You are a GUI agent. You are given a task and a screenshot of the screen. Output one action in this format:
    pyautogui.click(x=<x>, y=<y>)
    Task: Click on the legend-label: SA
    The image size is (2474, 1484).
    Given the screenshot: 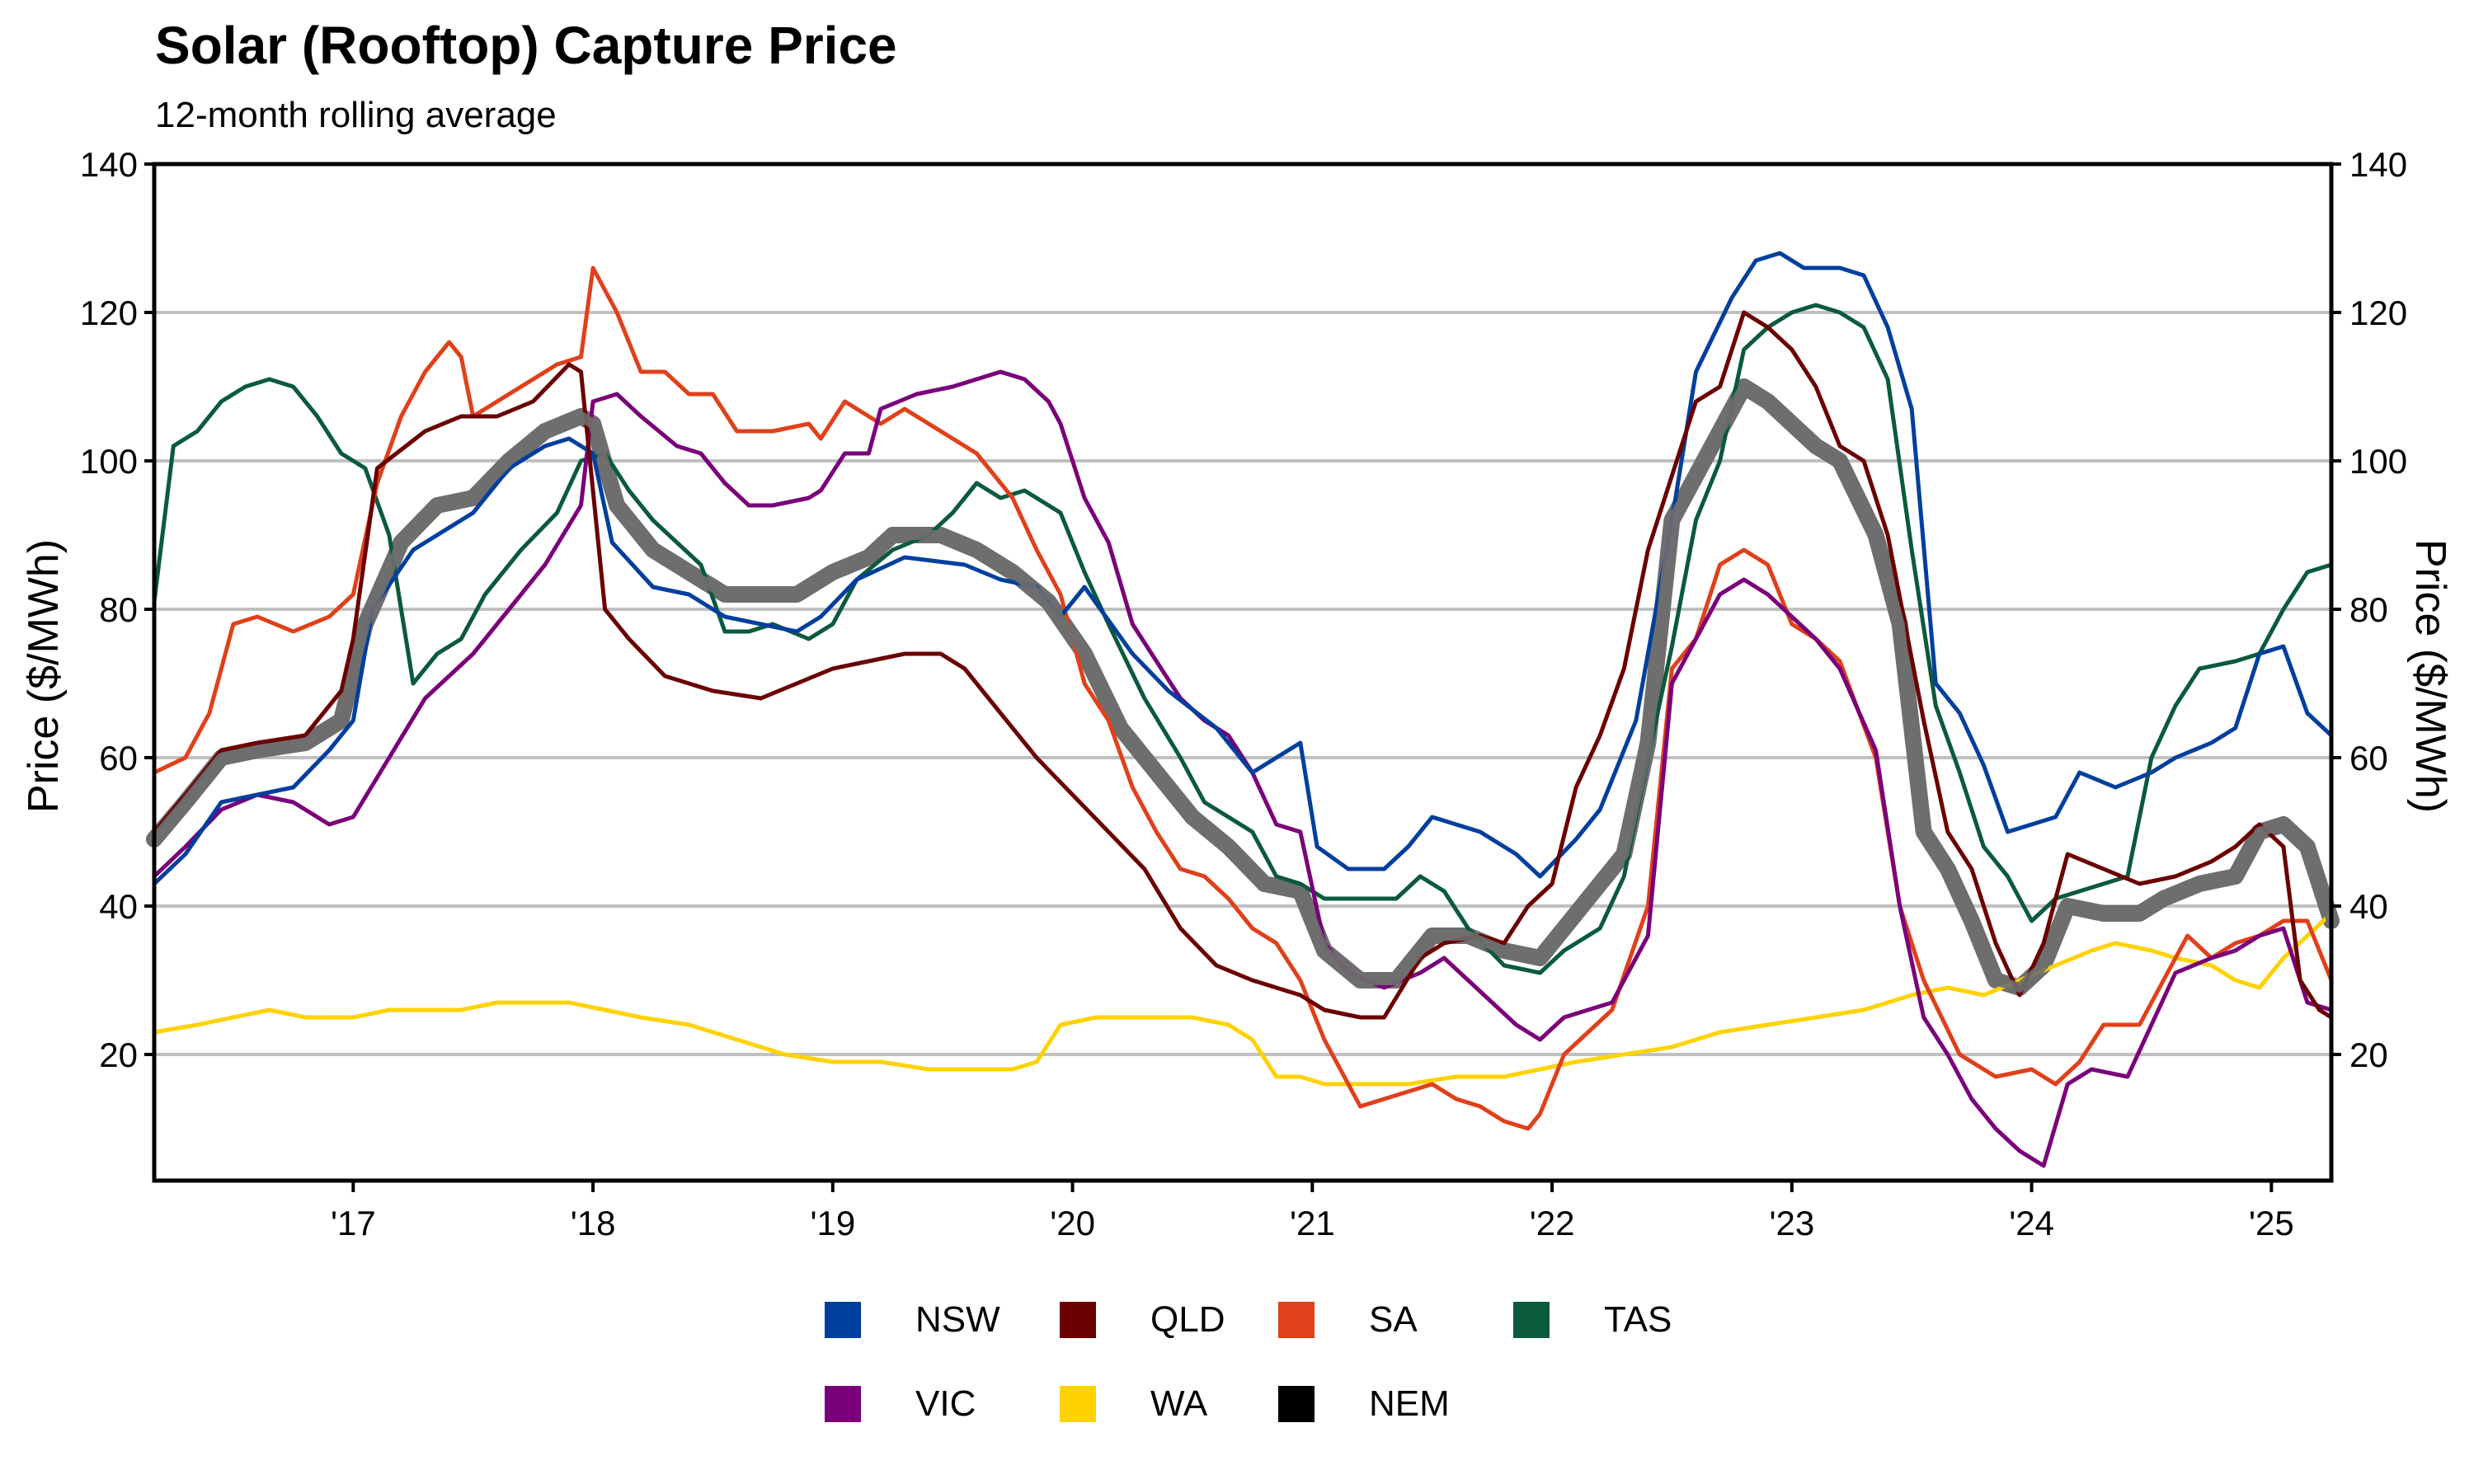 What is the action you would take?
    pyautogui.click(x=1393, y=1319)
    